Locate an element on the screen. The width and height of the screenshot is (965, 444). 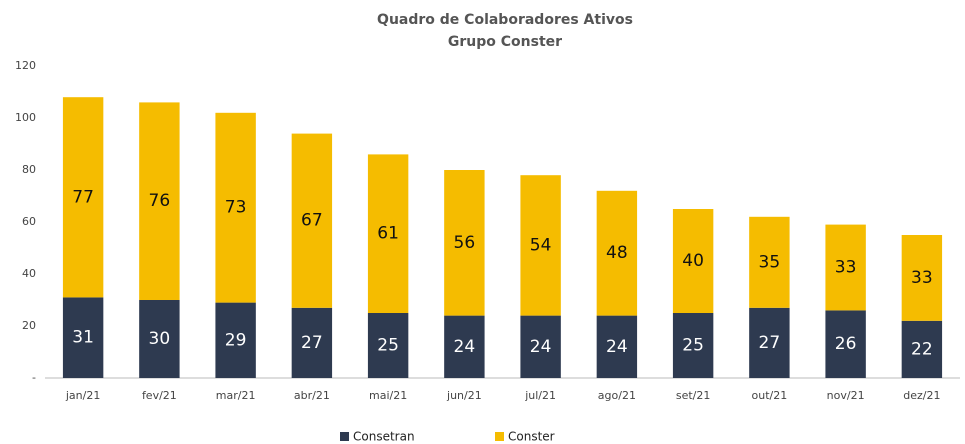
data-label: 40 is located at coordinates (693, 261).